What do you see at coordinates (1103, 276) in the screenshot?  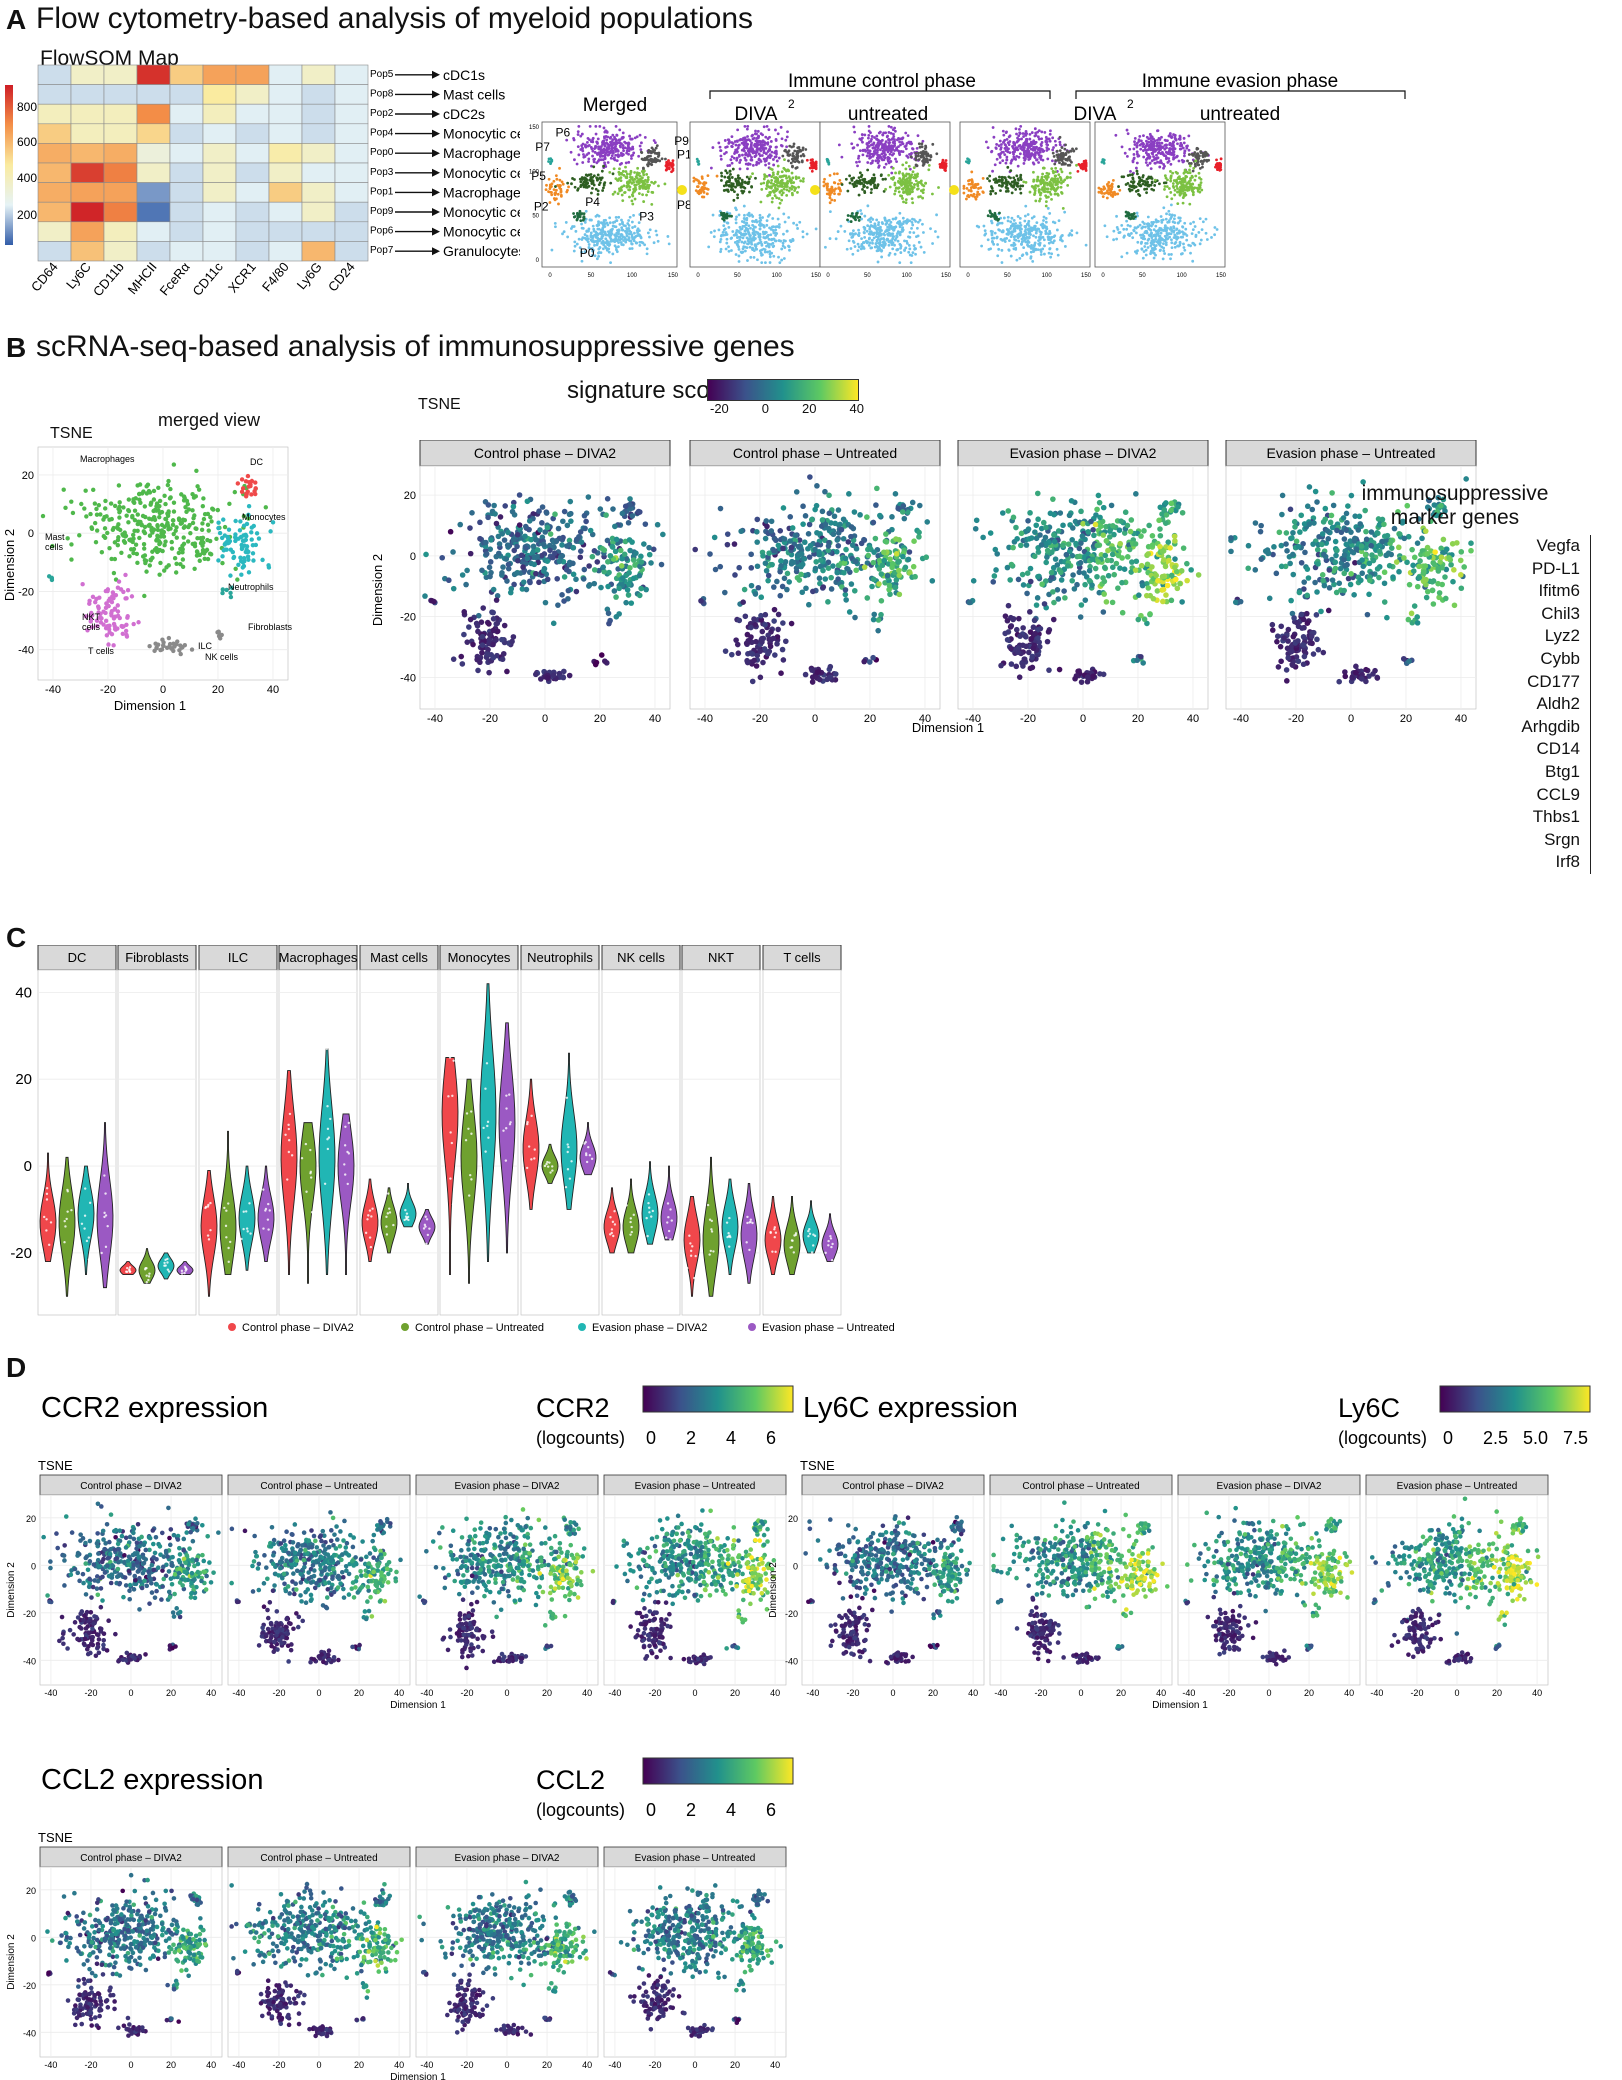 I see `tsne-axis-tick: 0` at bounding box center [1103, 276].